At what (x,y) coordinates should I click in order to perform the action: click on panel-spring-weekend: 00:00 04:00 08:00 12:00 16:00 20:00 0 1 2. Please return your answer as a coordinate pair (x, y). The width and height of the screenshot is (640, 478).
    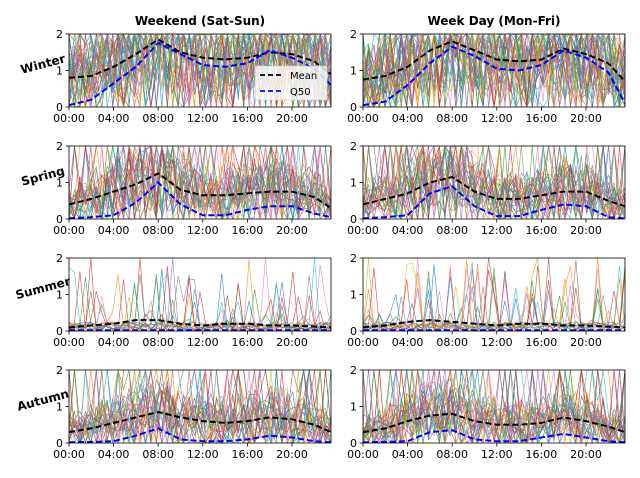
    Looking at the image, I should click on (192, 188).